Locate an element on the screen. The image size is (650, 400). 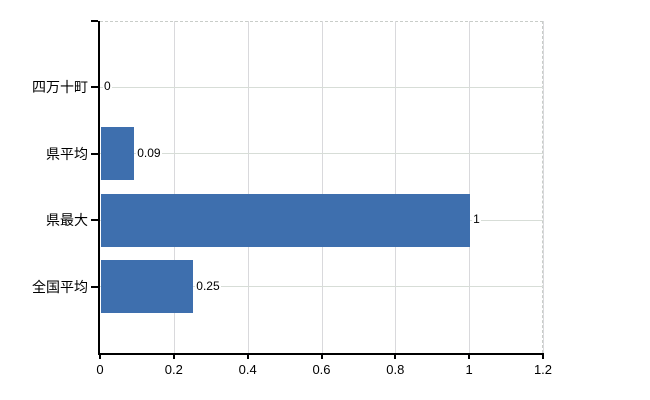
category-label: 県最大 is located at coordinates (67, 220).